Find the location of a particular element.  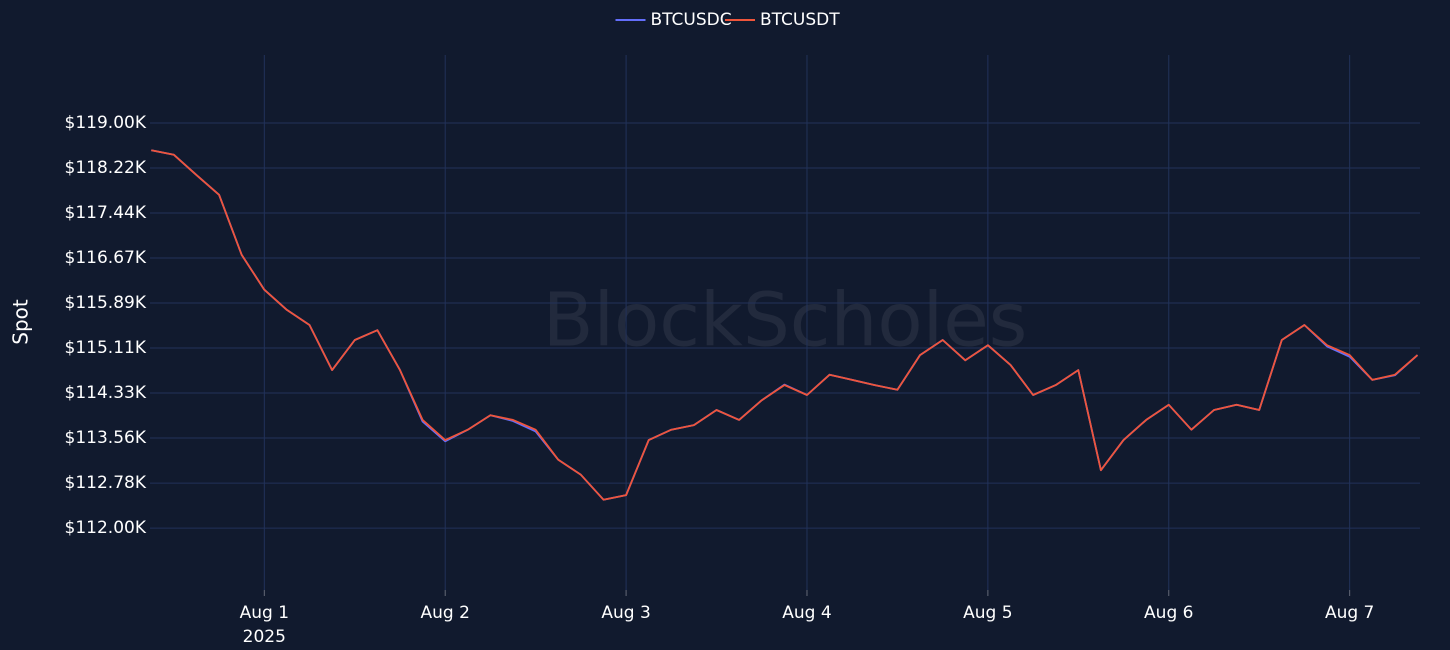

watermark: BlockScholes is located at coordinates (785, 321).